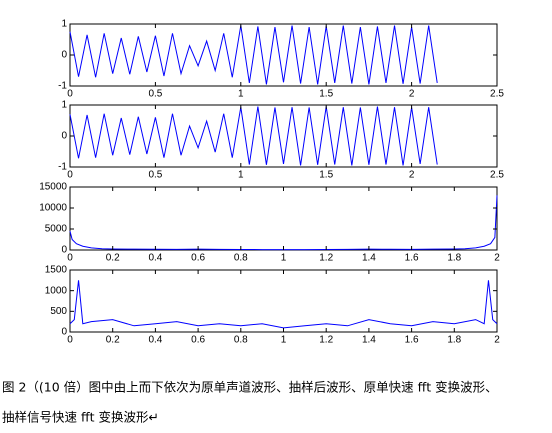  Describe the element at coordinates (53, 187) in the screenshot. I see `y-tick-label: 15000` at that location.